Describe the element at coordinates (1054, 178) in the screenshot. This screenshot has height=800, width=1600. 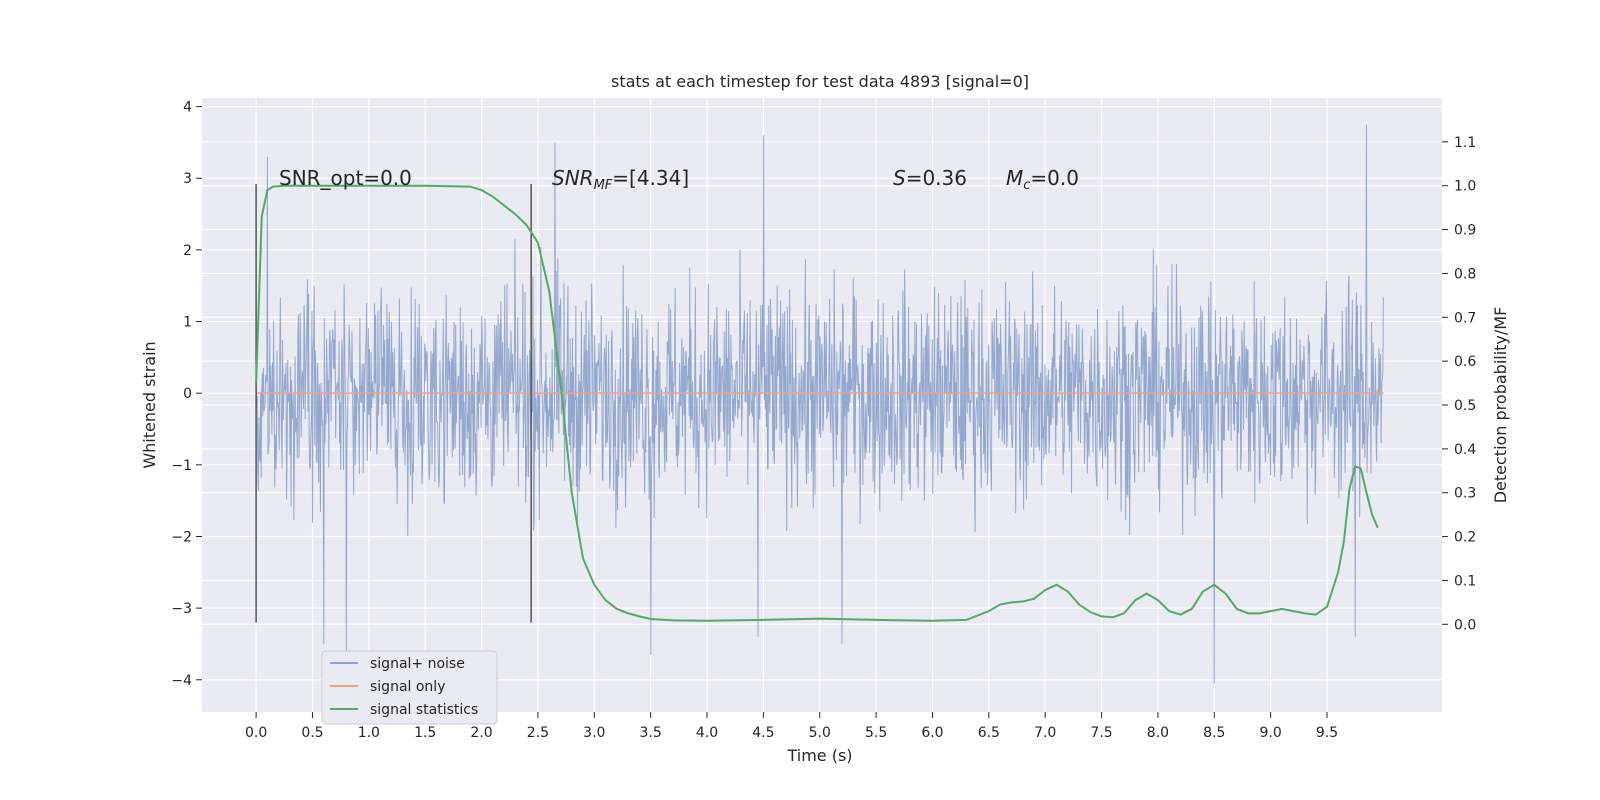
I see `mc-value: =0.0` at that location.